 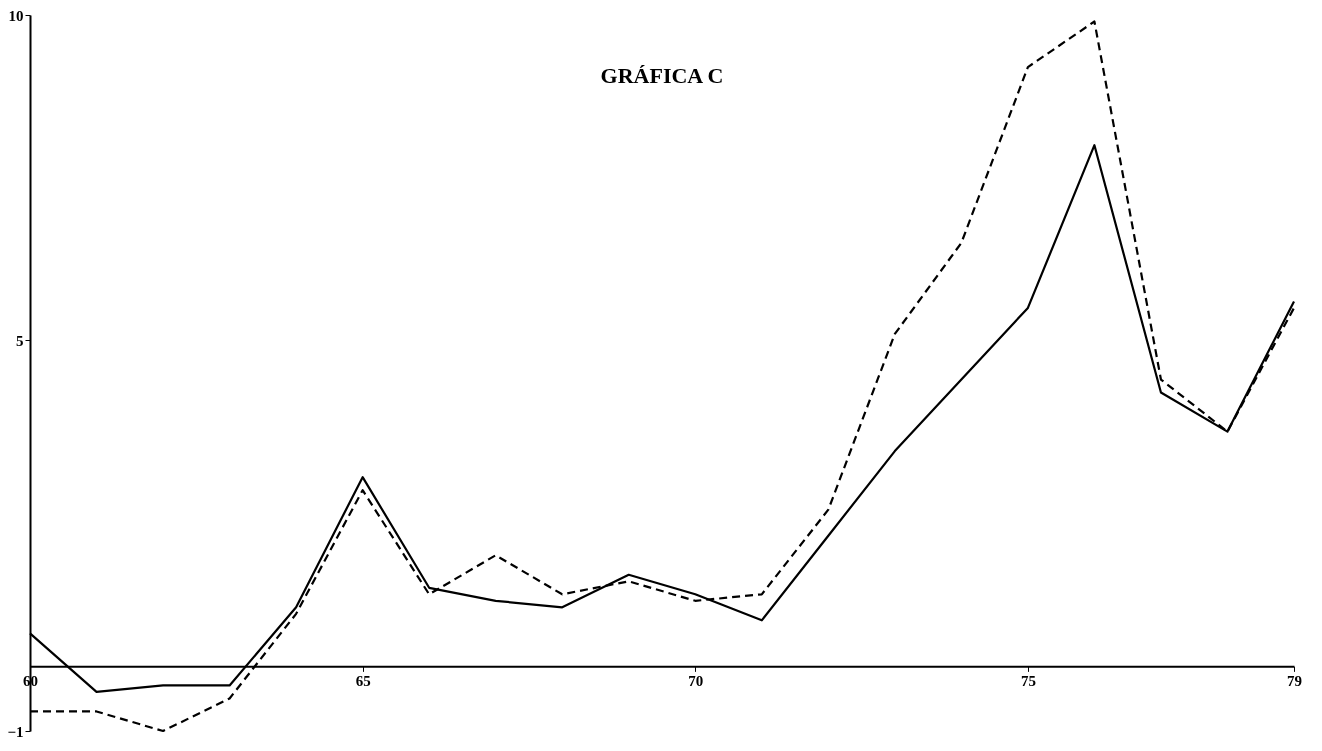 What do you see at coordinates (1028, 680) in the screenshot?
I see `x-tick-label: 75` at bounding box center [1028, 680].